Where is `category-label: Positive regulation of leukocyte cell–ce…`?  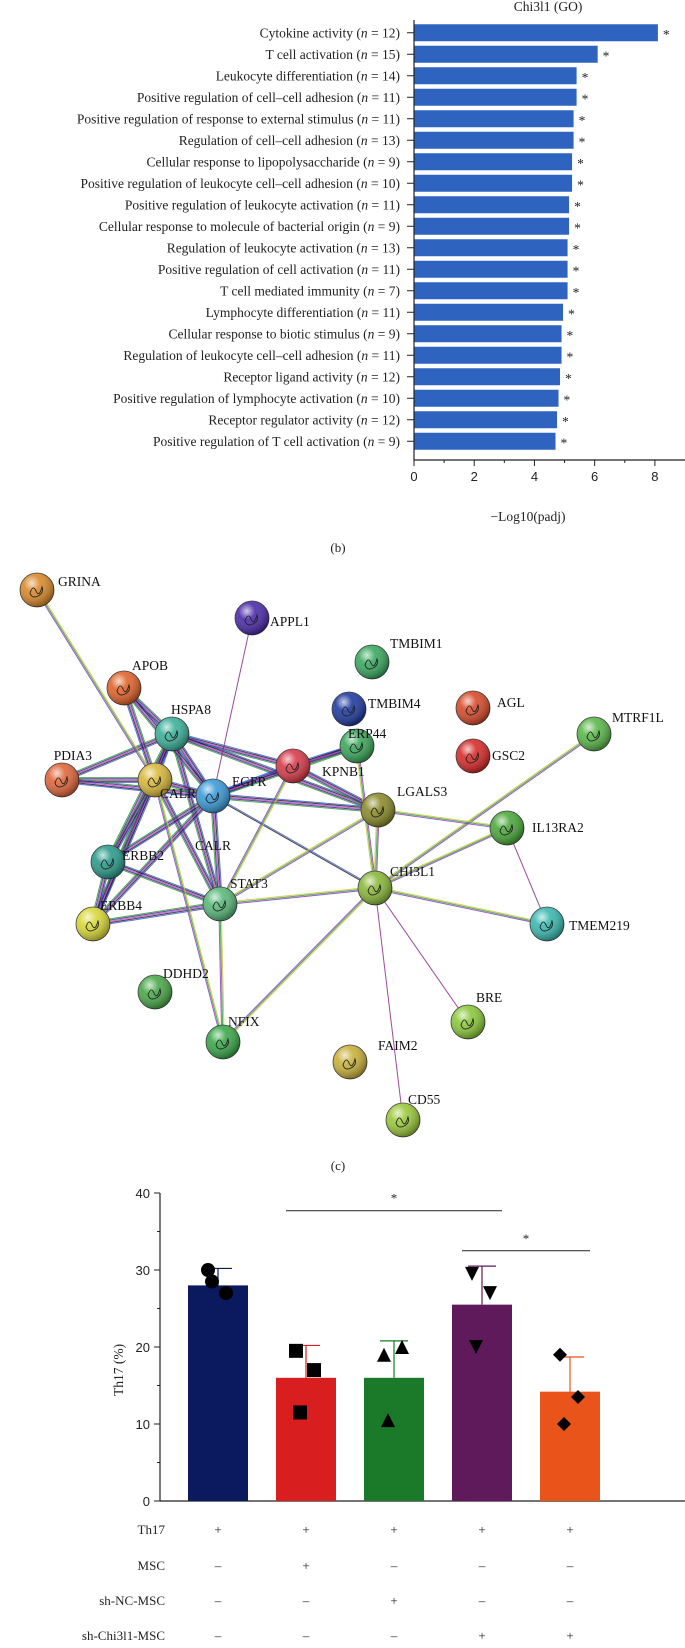
category-label: Positive regulation of leukocyte cell–ce… is located at coordinates (240, 183).